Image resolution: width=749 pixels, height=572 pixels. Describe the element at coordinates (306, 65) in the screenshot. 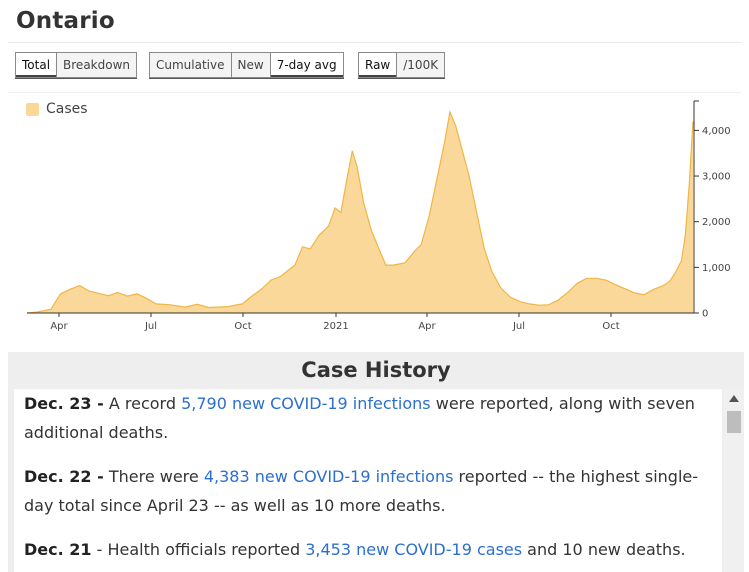

I see `seven-day-avg-button: 7-day avg` at that location.